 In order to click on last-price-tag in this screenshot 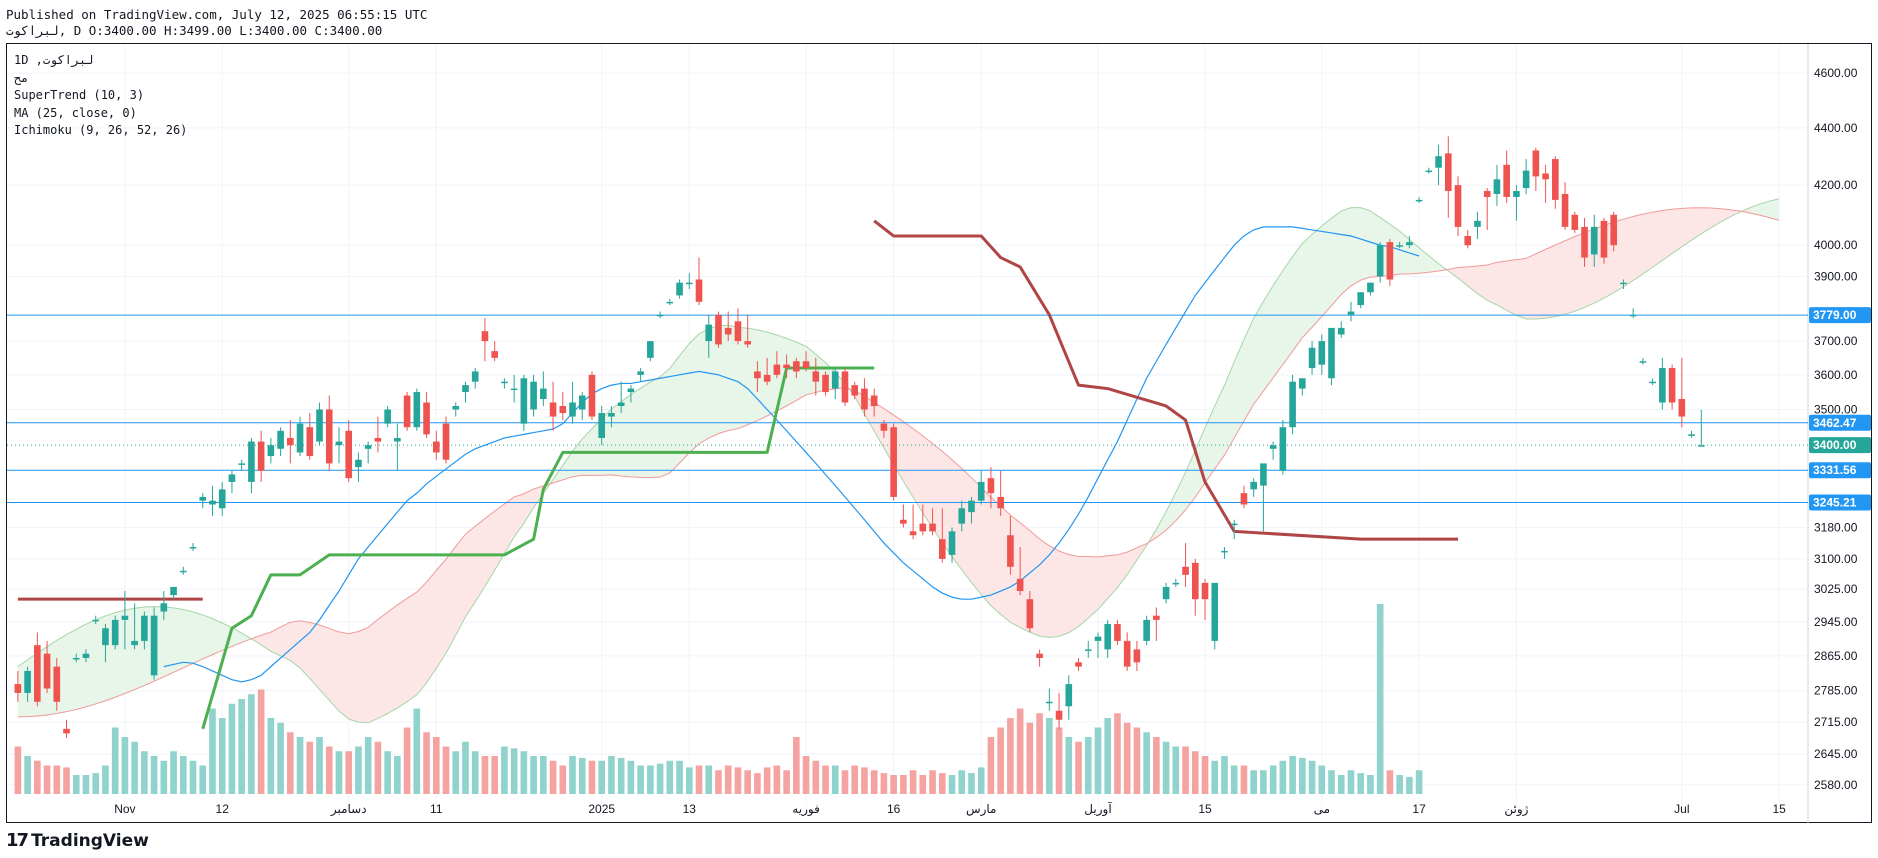, I will do `click(1840, 445)`.